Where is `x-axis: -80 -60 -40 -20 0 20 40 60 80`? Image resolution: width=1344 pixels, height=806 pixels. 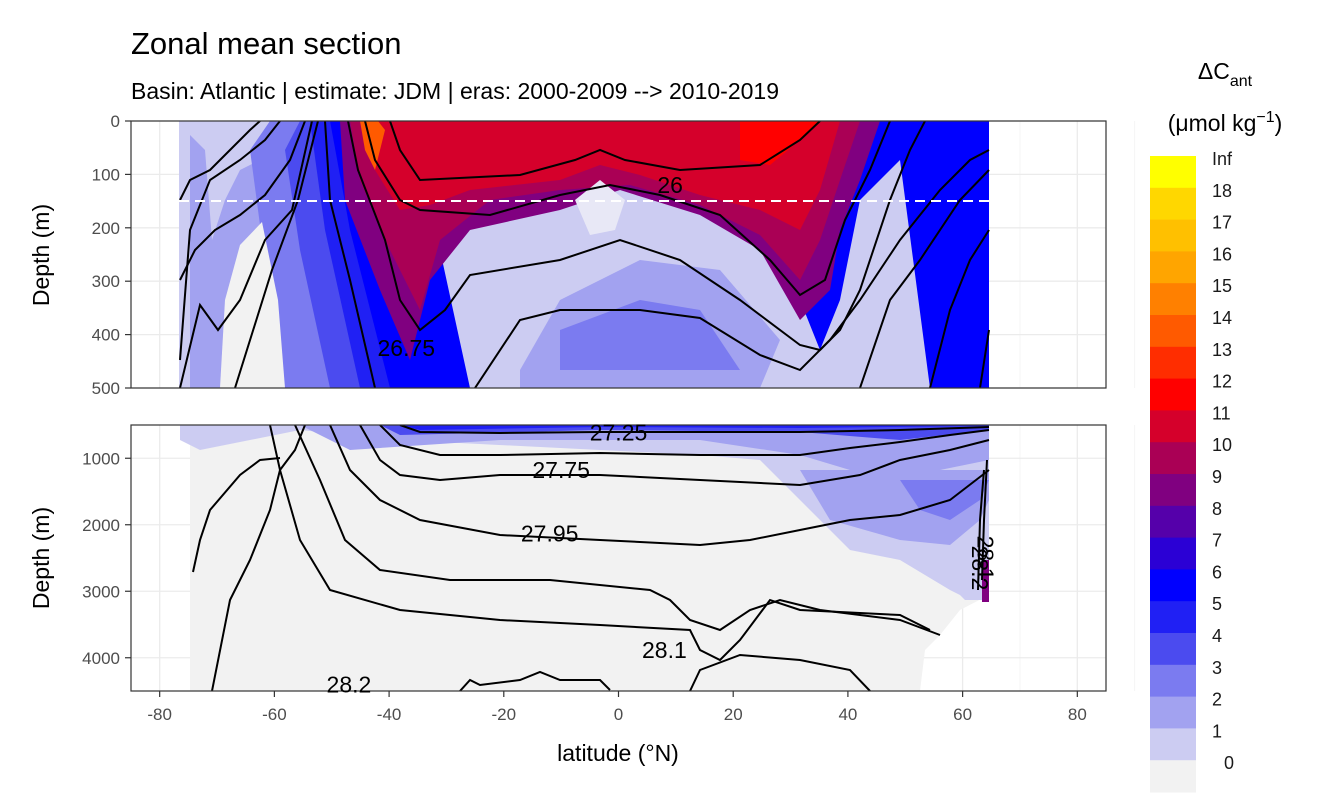
x-axis: -80 -60 -40 -20 0 20 40 60 80 is located at coordinates (617, 707).